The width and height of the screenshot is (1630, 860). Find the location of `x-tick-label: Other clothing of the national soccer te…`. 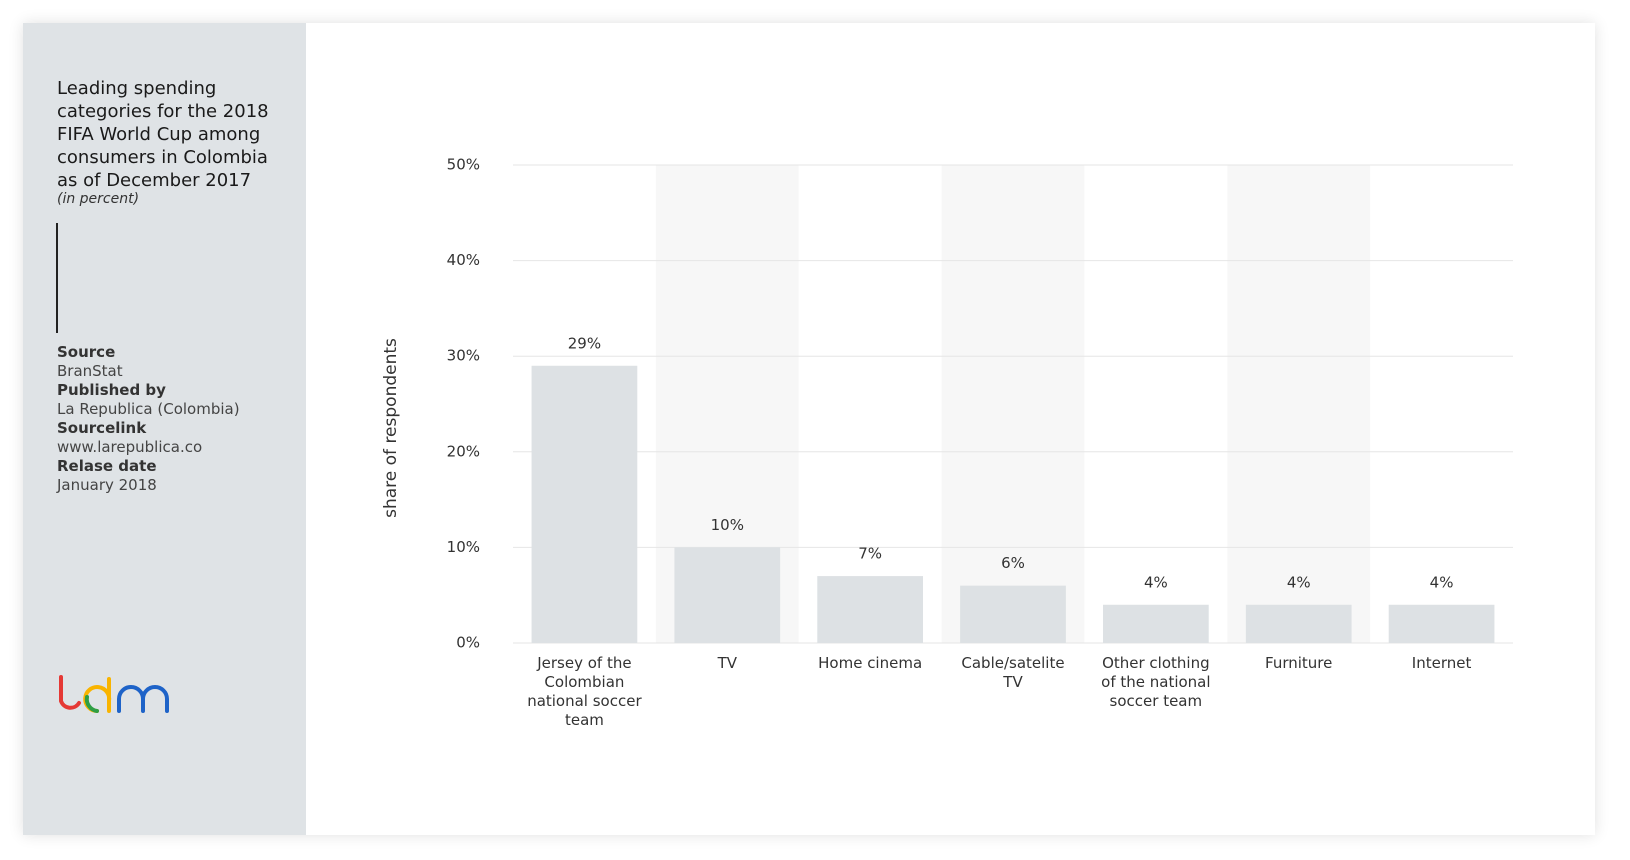

x-tick-label: Other clothing of the national soccer te… is located at coordinates (1156, 682).